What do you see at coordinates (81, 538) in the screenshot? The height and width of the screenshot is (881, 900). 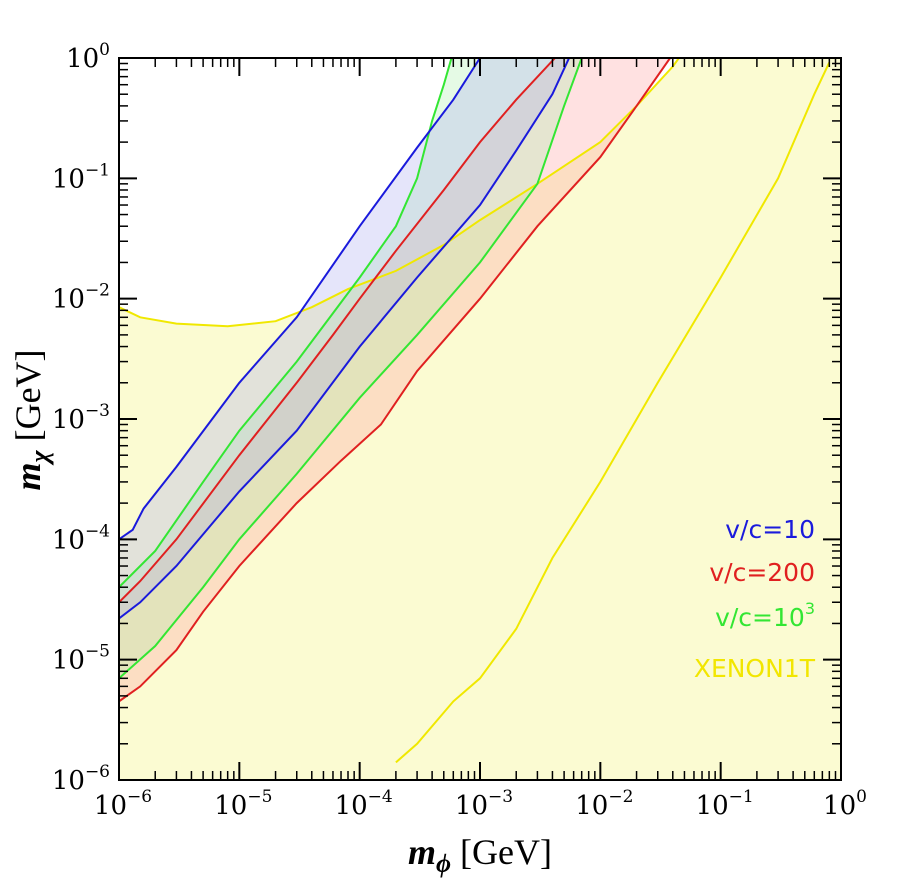 I see `y-tick-label: 10⁻⁴` at bounding box center [81, 538].